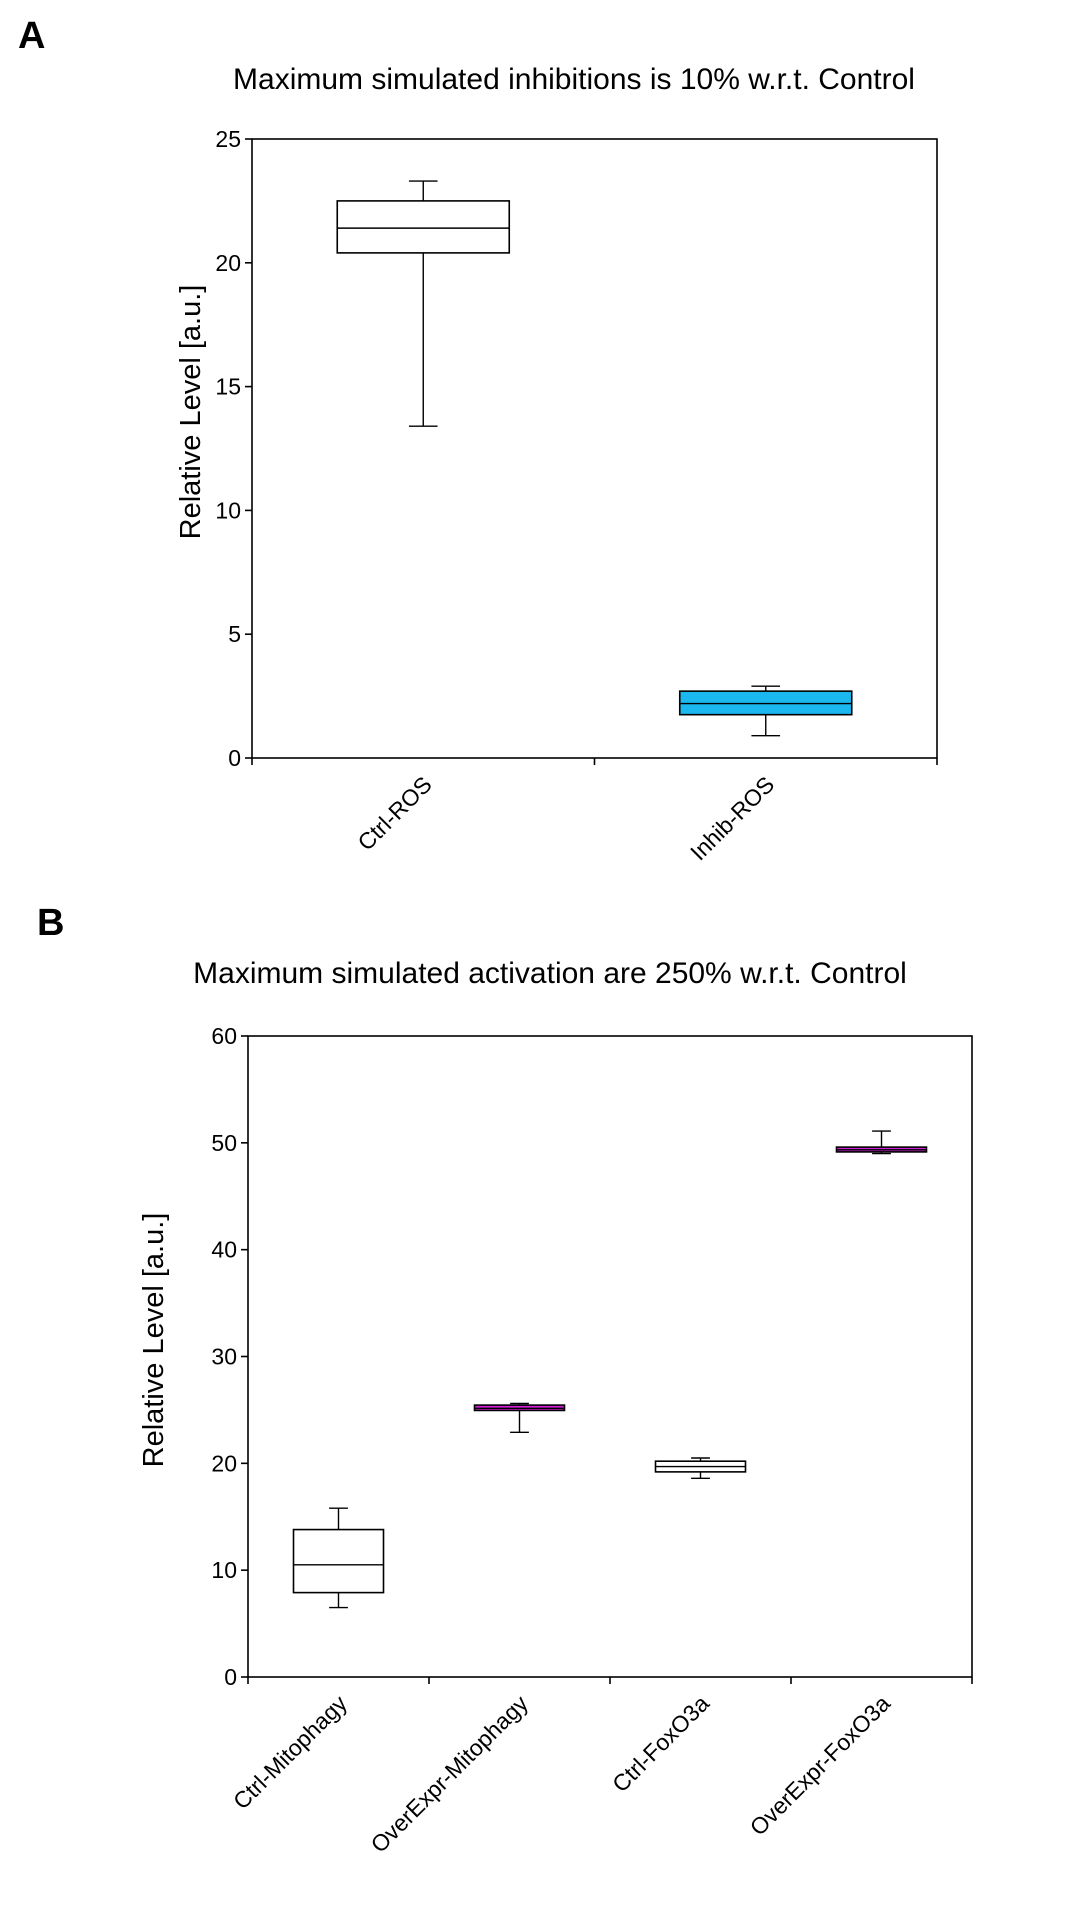 The width and height of the screenshot is (1068, 1916). I want to click on panel-b-ytick-label-30: 30, so click(224, 1357).